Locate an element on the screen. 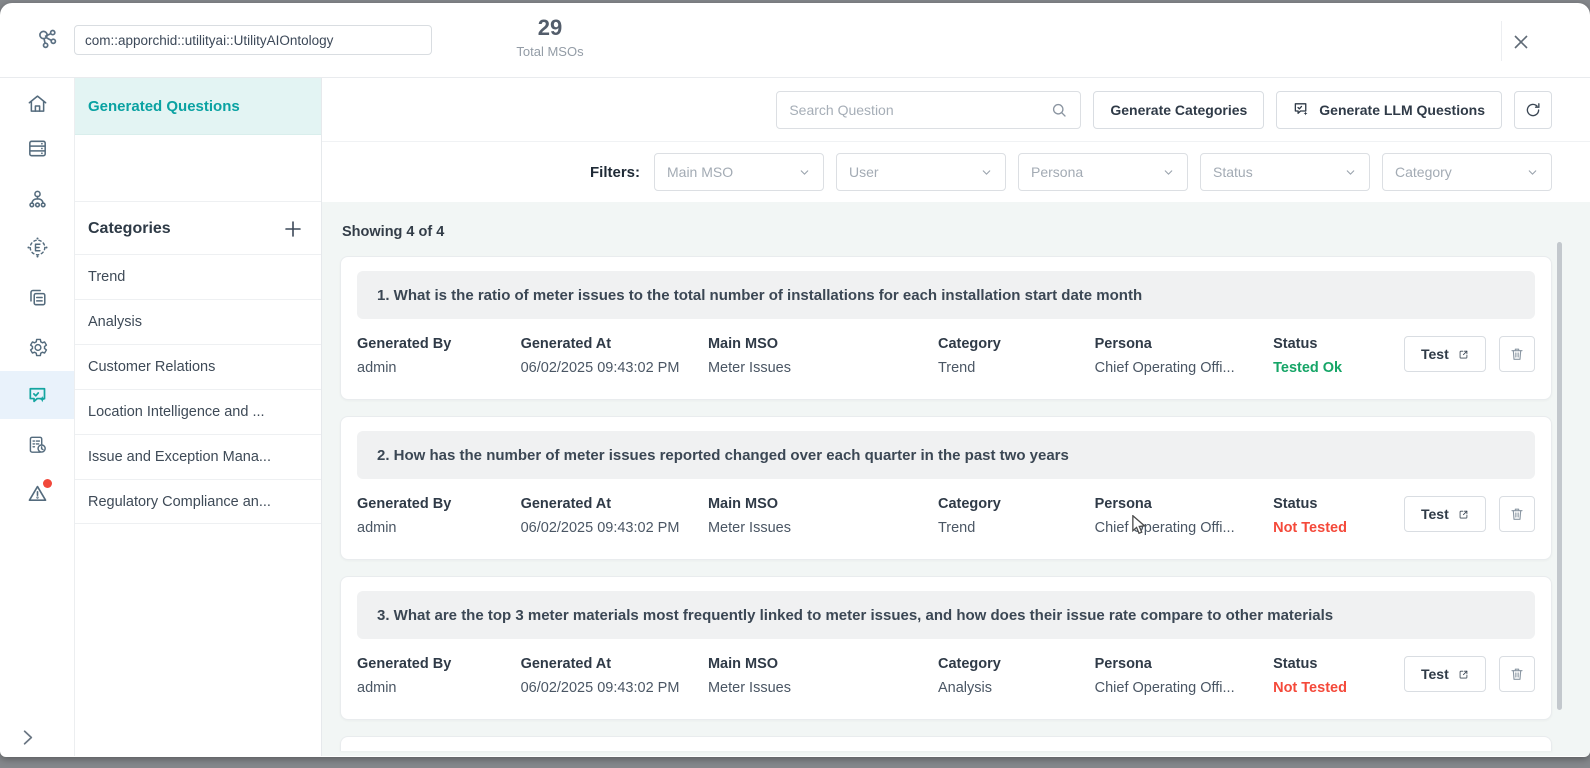 The width and height of the screenshot is (1590, 768). filter-persona-value: Persona is located at coordinates (1057, 172).